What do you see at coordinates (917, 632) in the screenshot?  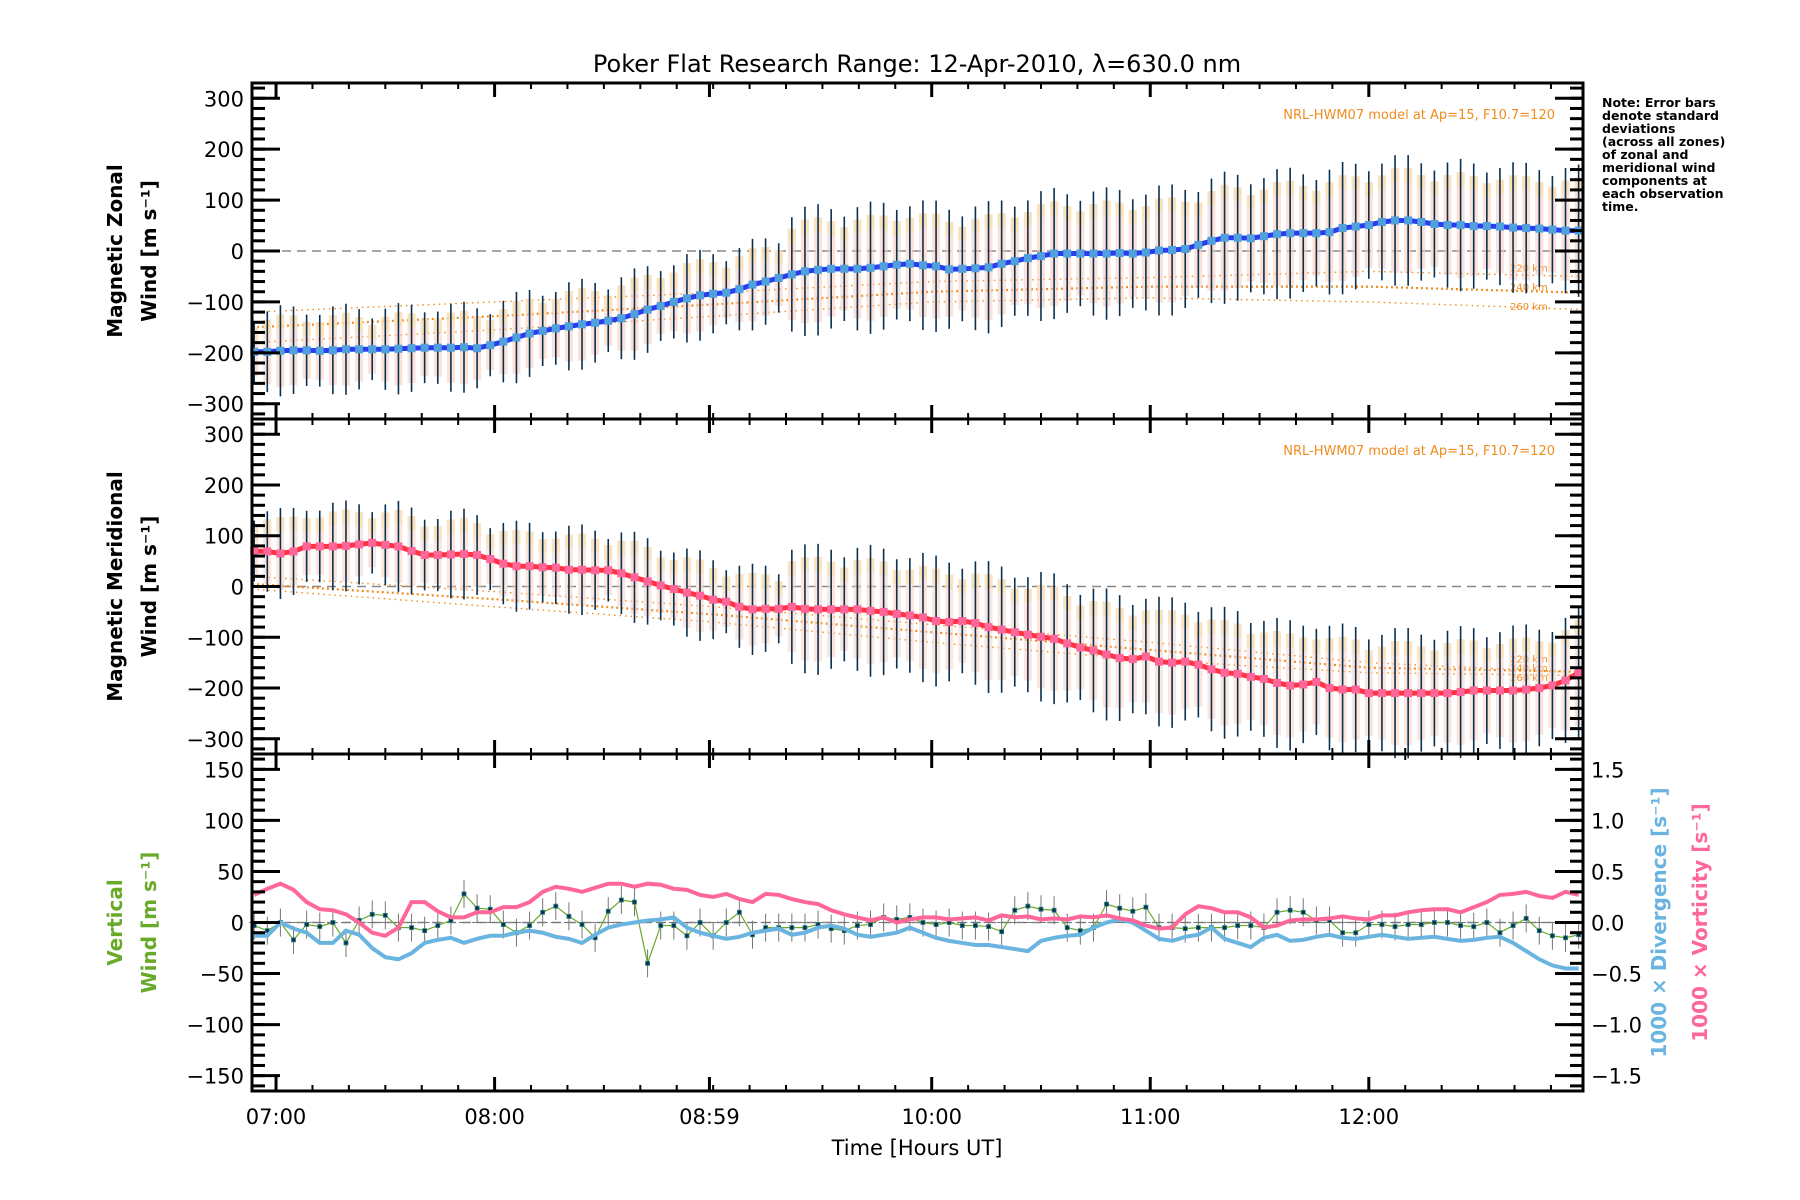 I see `model-curve-260-km` at bounding box center [917, 632].